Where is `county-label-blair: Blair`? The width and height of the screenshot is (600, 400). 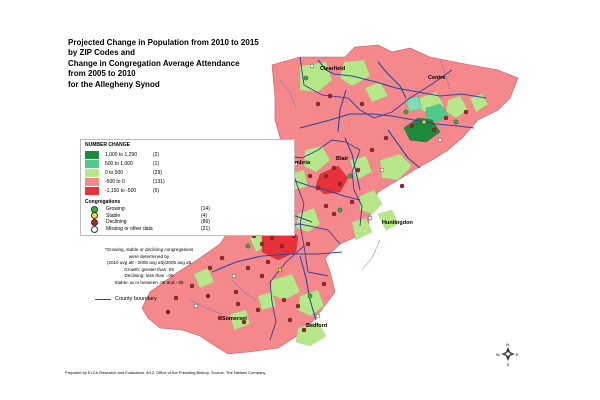
county-label-blair: Blair is located at coordinates (342, 159).